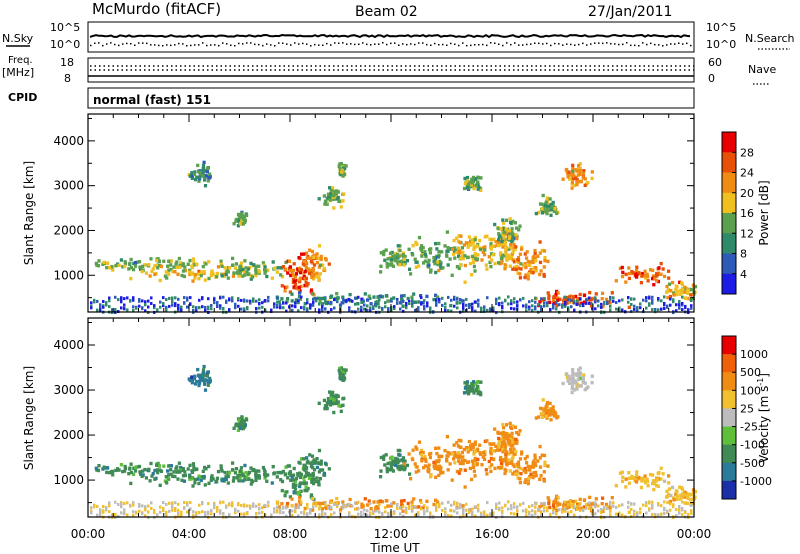 Image resolution: width=800 pixels, height=554 pixels. Describe the element at coordinates (729, 436) in the screenshot. I see `velocity-colorbar-segment` at that location.